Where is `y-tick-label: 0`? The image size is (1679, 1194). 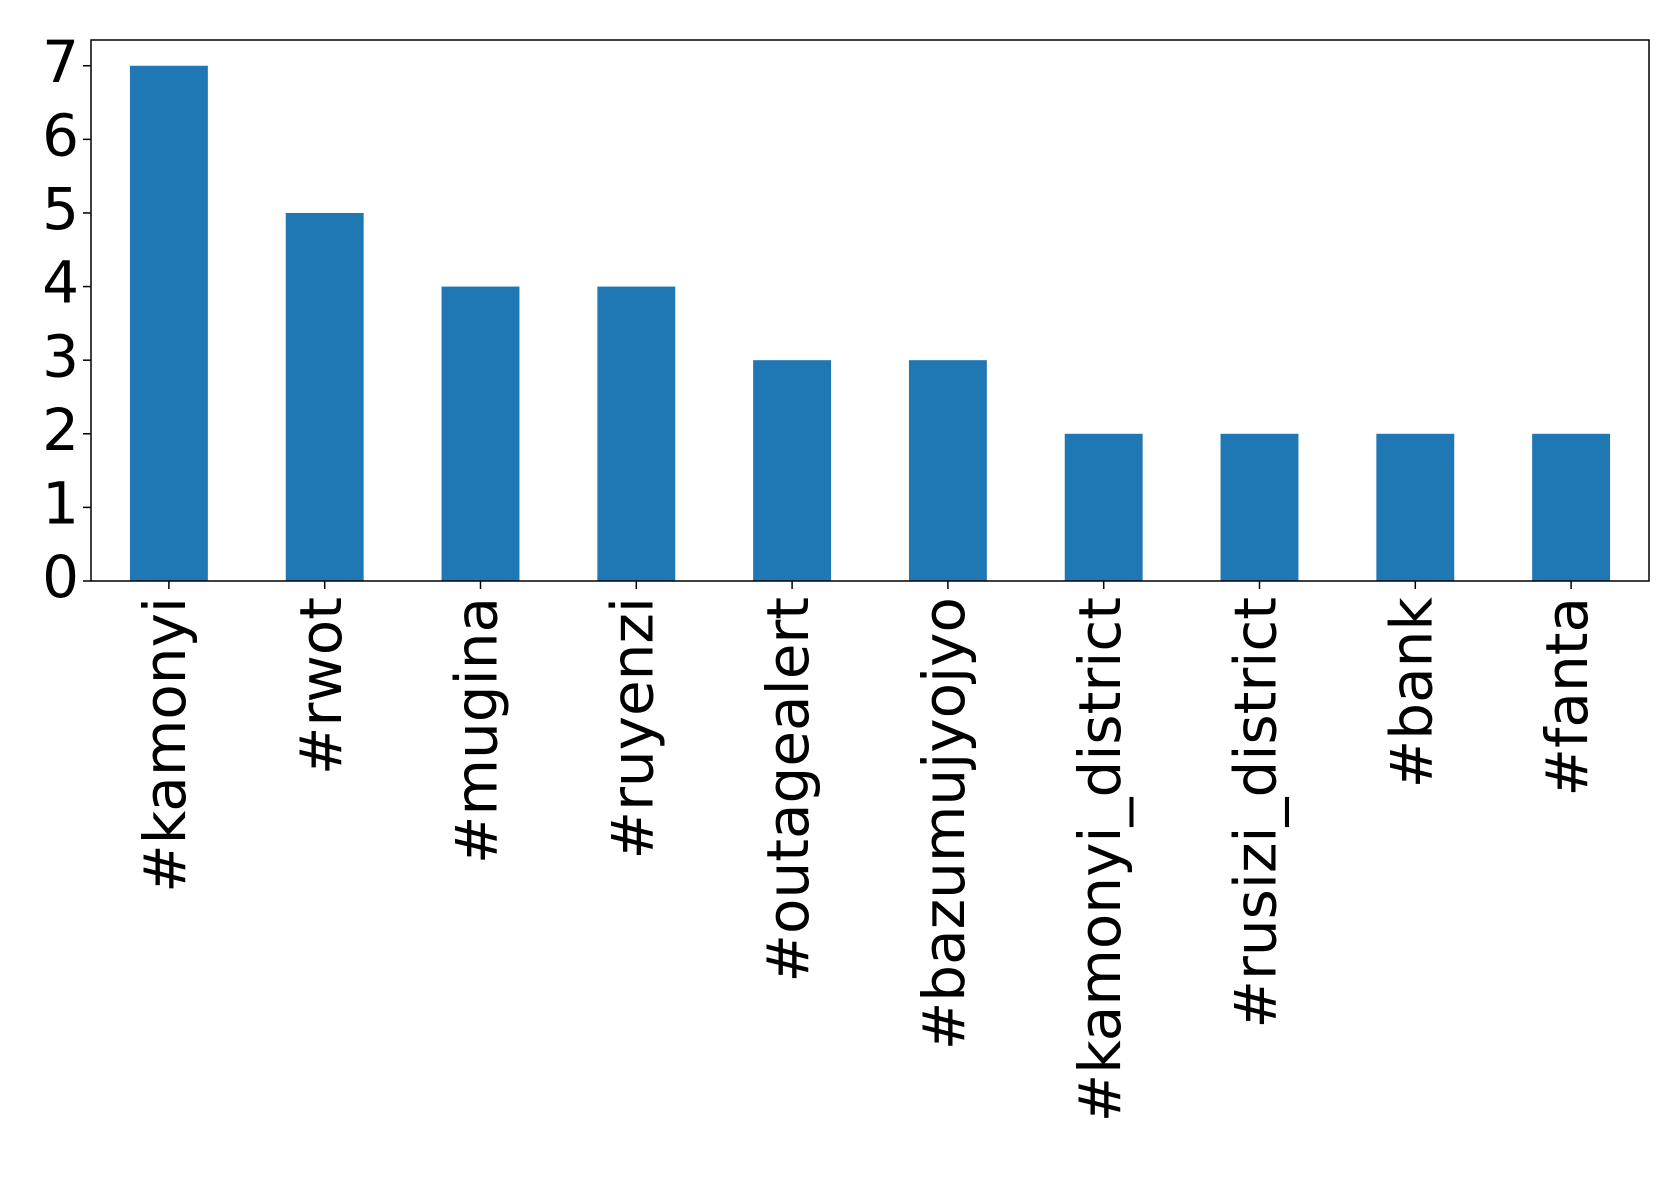 y-tick-label: 0 is located at coordinates (60, 577).